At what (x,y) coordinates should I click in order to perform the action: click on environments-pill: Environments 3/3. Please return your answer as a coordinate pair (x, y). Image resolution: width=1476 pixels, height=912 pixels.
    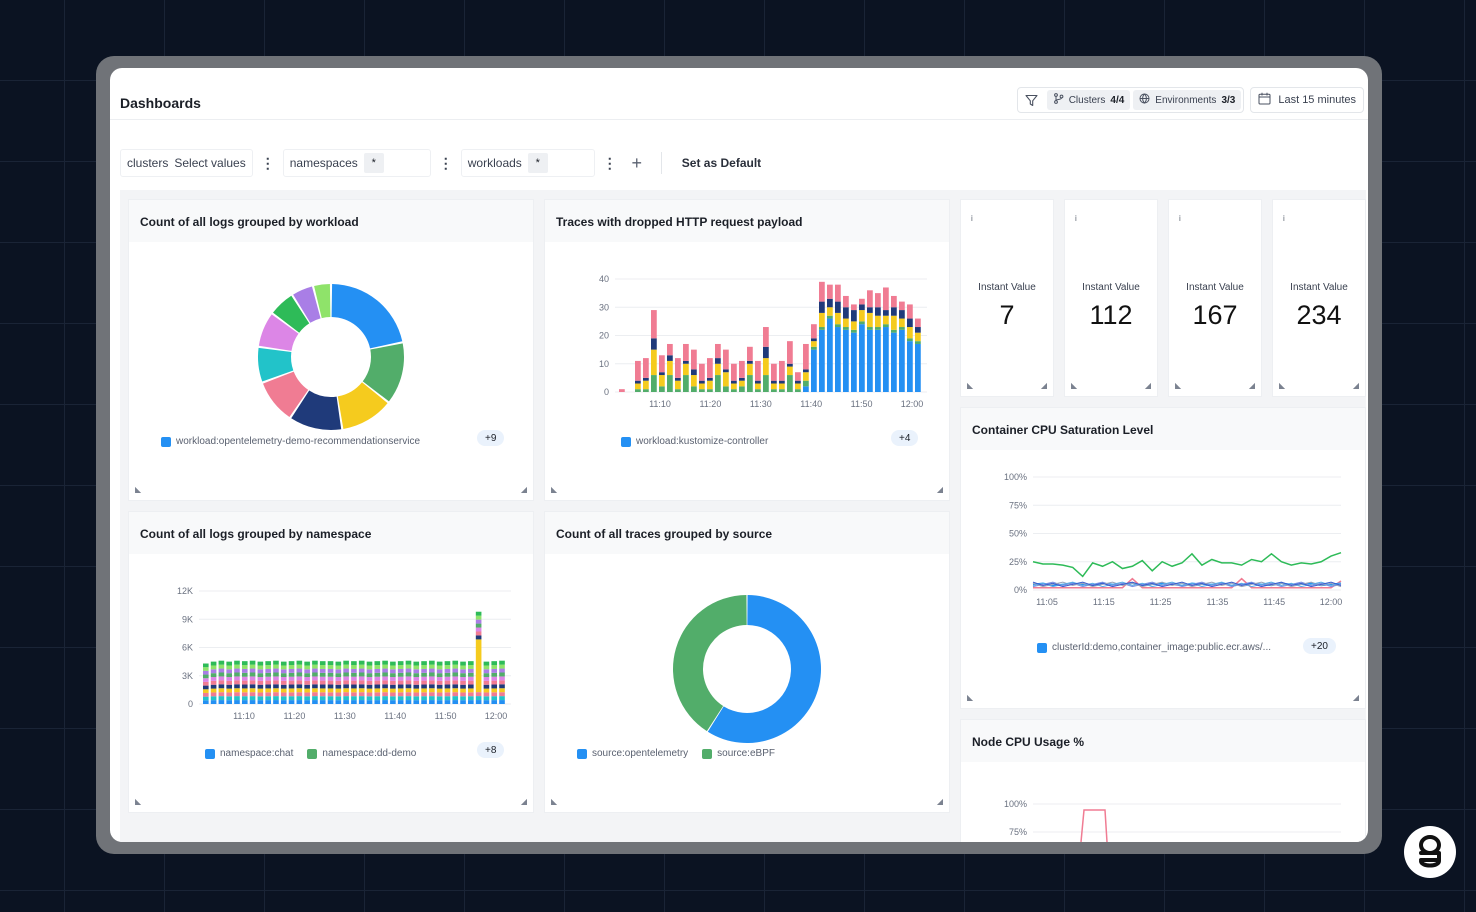
    Looking at the image, I should click on (1187, 100).